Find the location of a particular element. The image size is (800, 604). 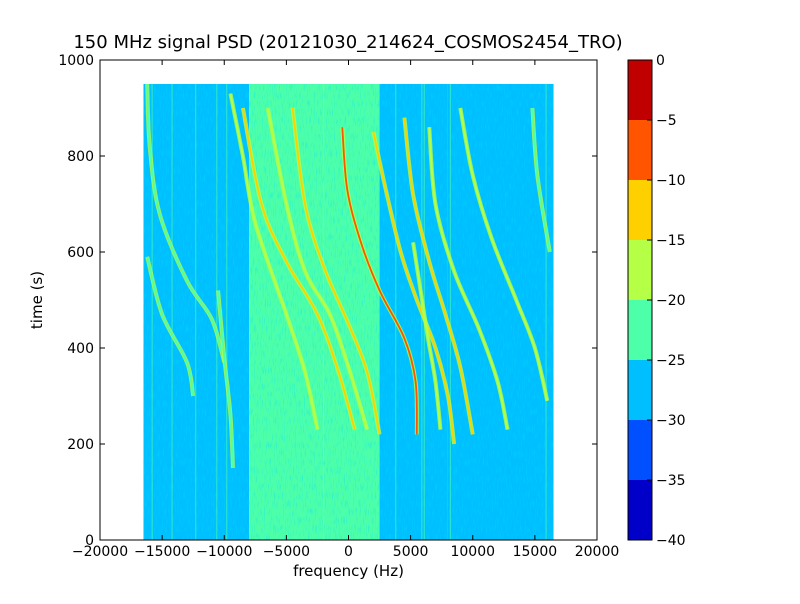

colorbar-tick-label: −15 is located at coordinates (671, 241).